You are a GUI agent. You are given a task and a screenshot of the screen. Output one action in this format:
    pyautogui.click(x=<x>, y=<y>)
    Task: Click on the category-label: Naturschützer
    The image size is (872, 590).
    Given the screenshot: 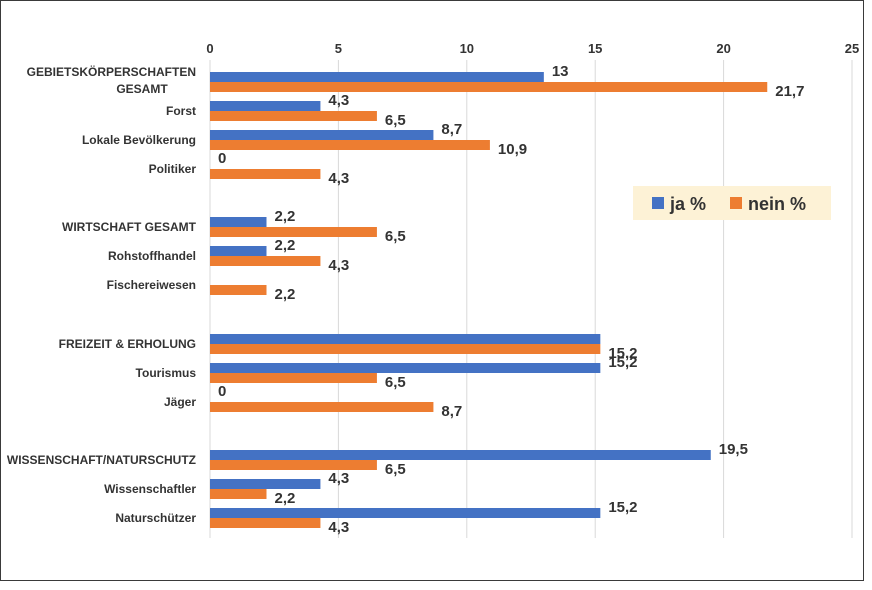 What is the action you would take?
    pyautogui.click(x=155, y=518)
    